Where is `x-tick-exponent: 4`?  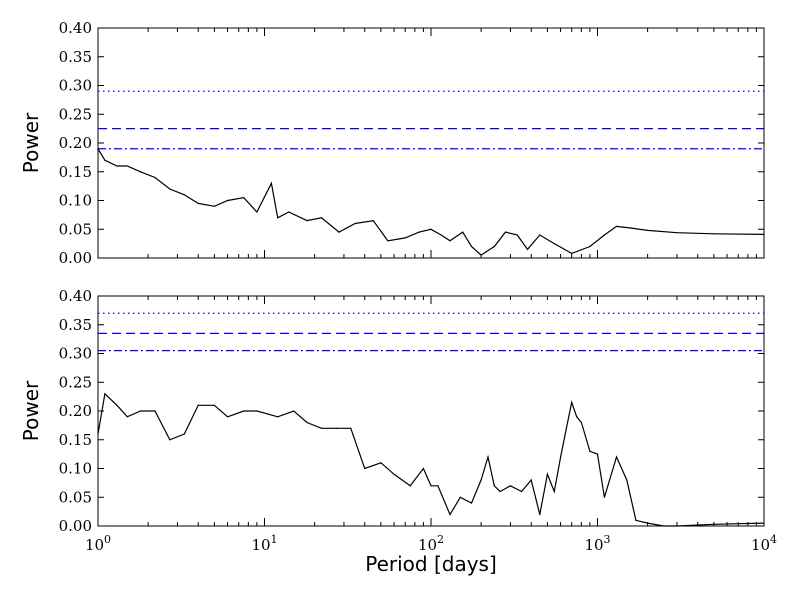
x-tick-exponent: 4 is located at coordinates (773, 539).